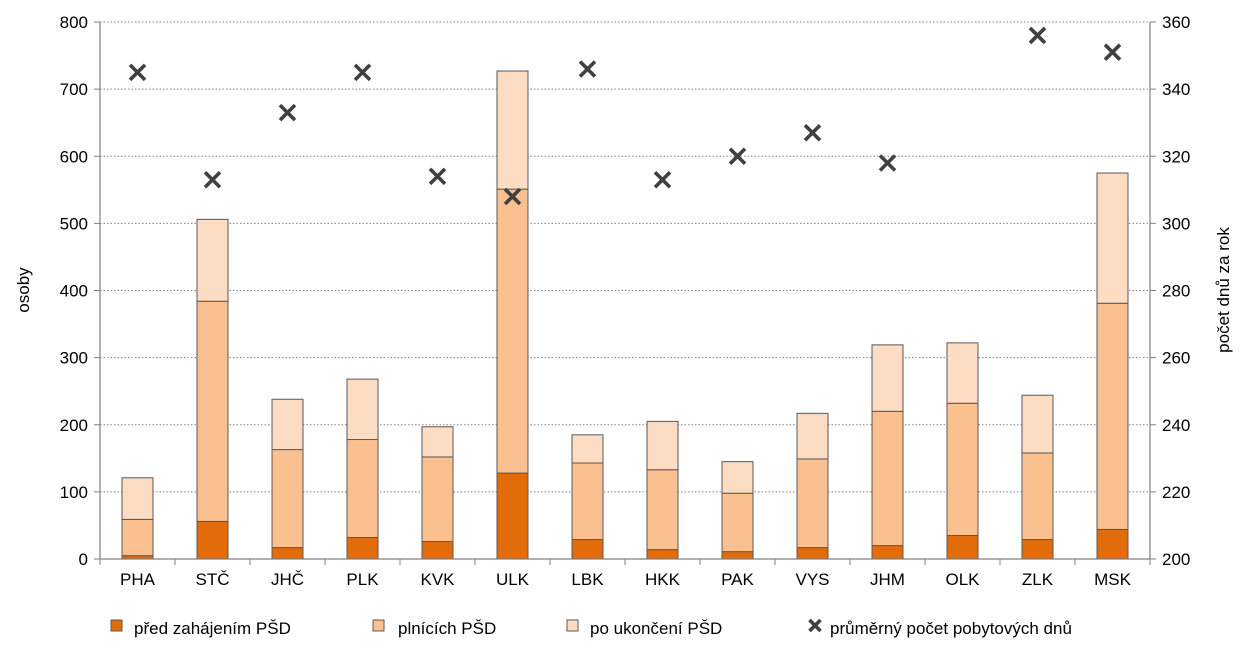 Image resolution: width=1247 pixels, height=645 pixels. What do you see at coordinates (1176, 89) in the screenshot?
I see `y2-tick-label: 340` at bounding box center [1176, 89].